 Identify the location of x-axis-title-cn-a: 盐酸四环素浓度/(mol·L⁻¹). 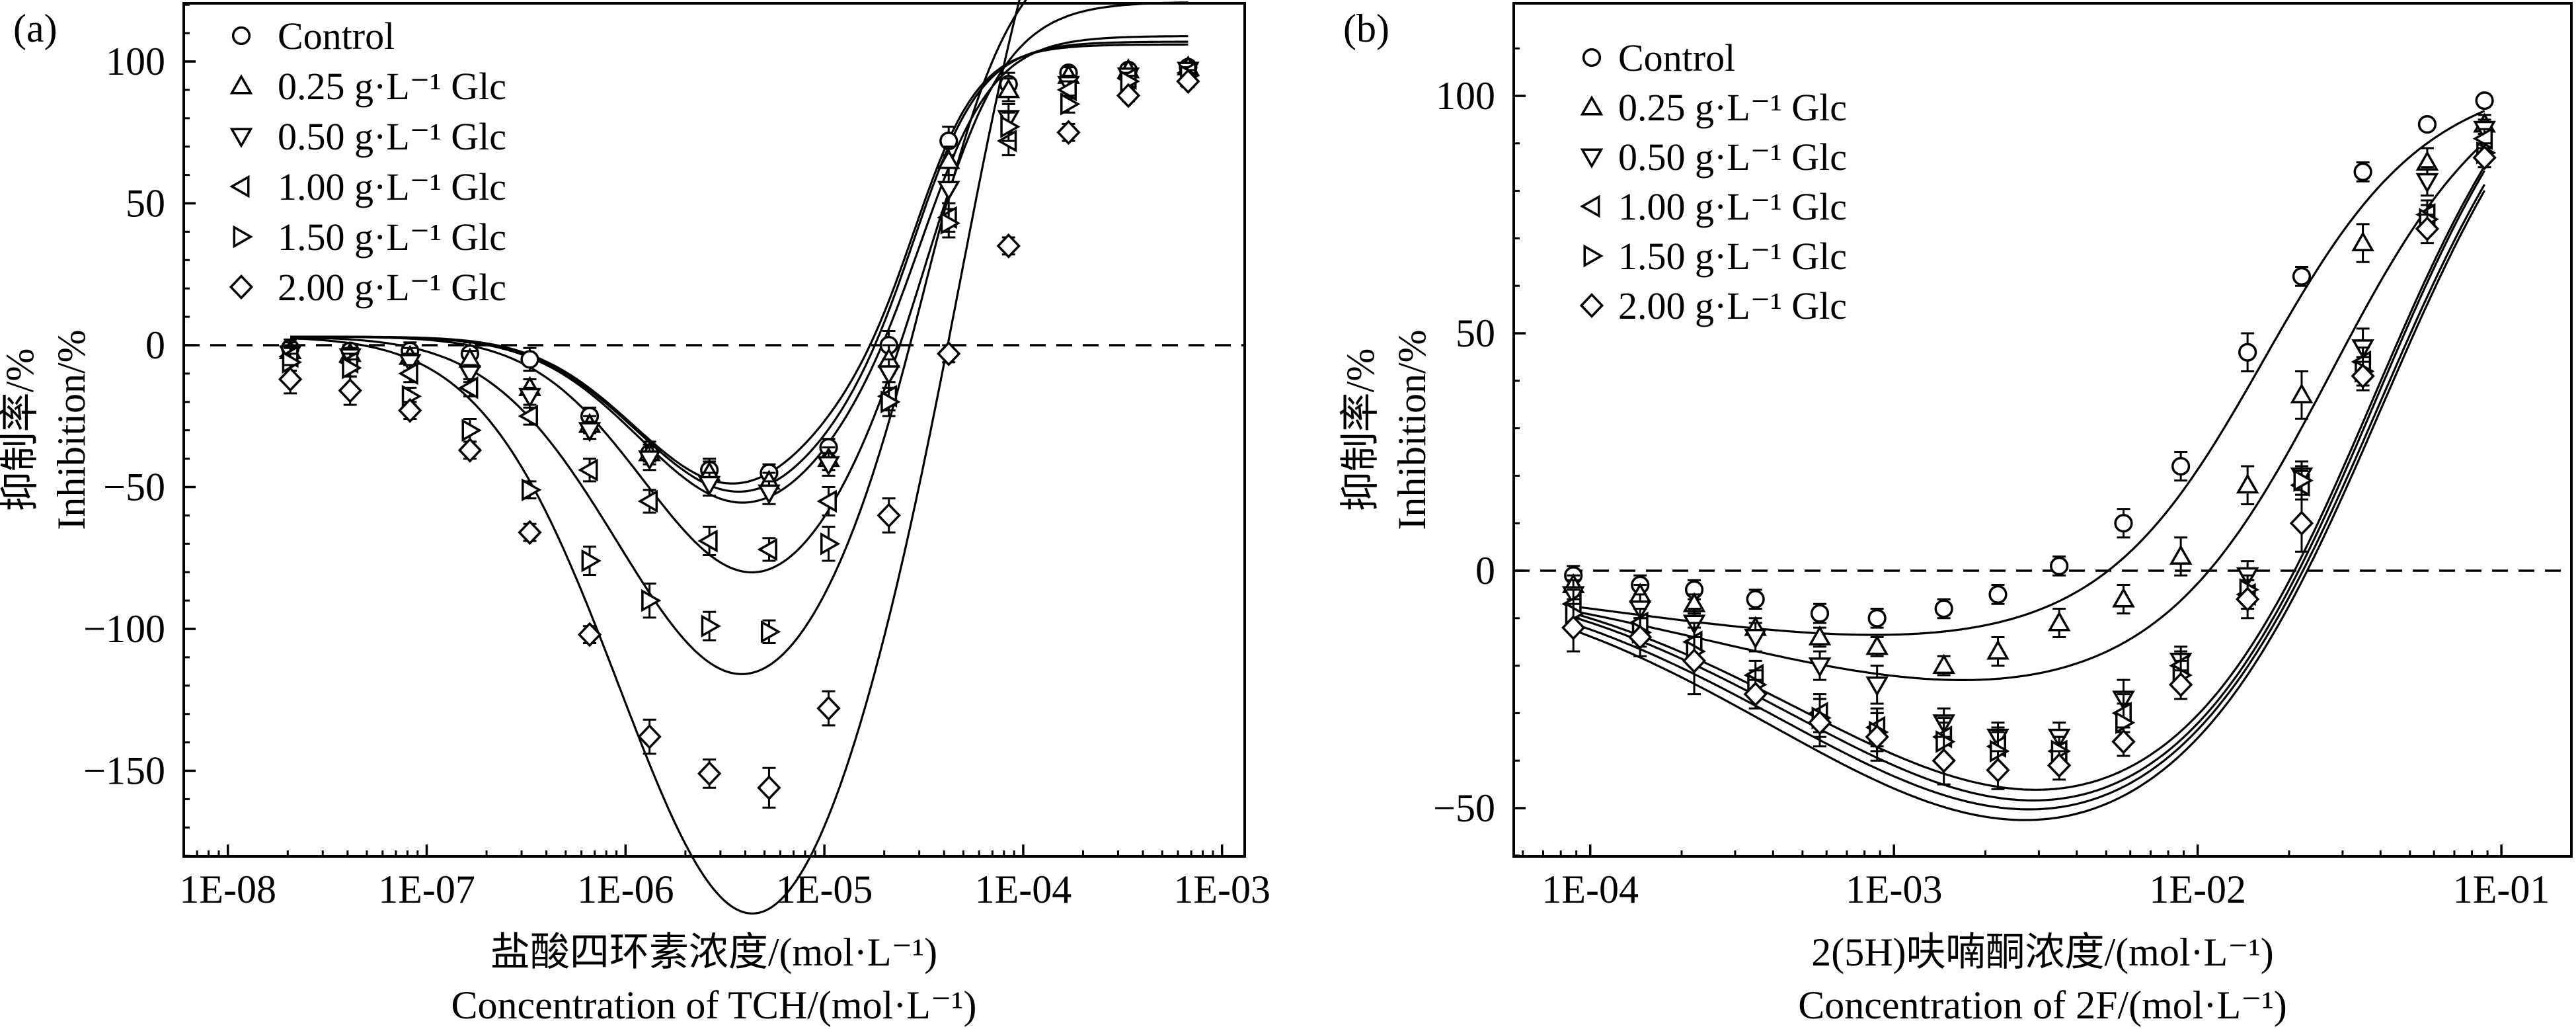
(713, 952).